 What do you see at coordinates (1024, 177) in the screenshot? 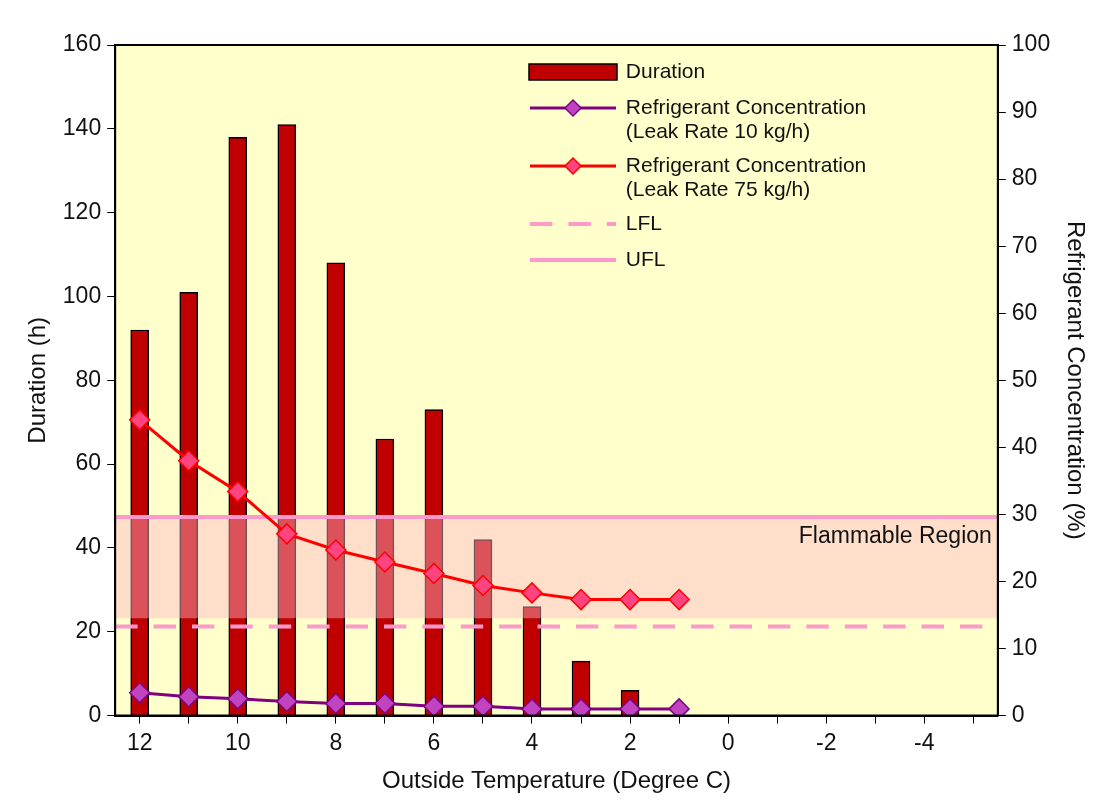
I see `y2-tick-label: 80` at bounding box center [1024, 177].